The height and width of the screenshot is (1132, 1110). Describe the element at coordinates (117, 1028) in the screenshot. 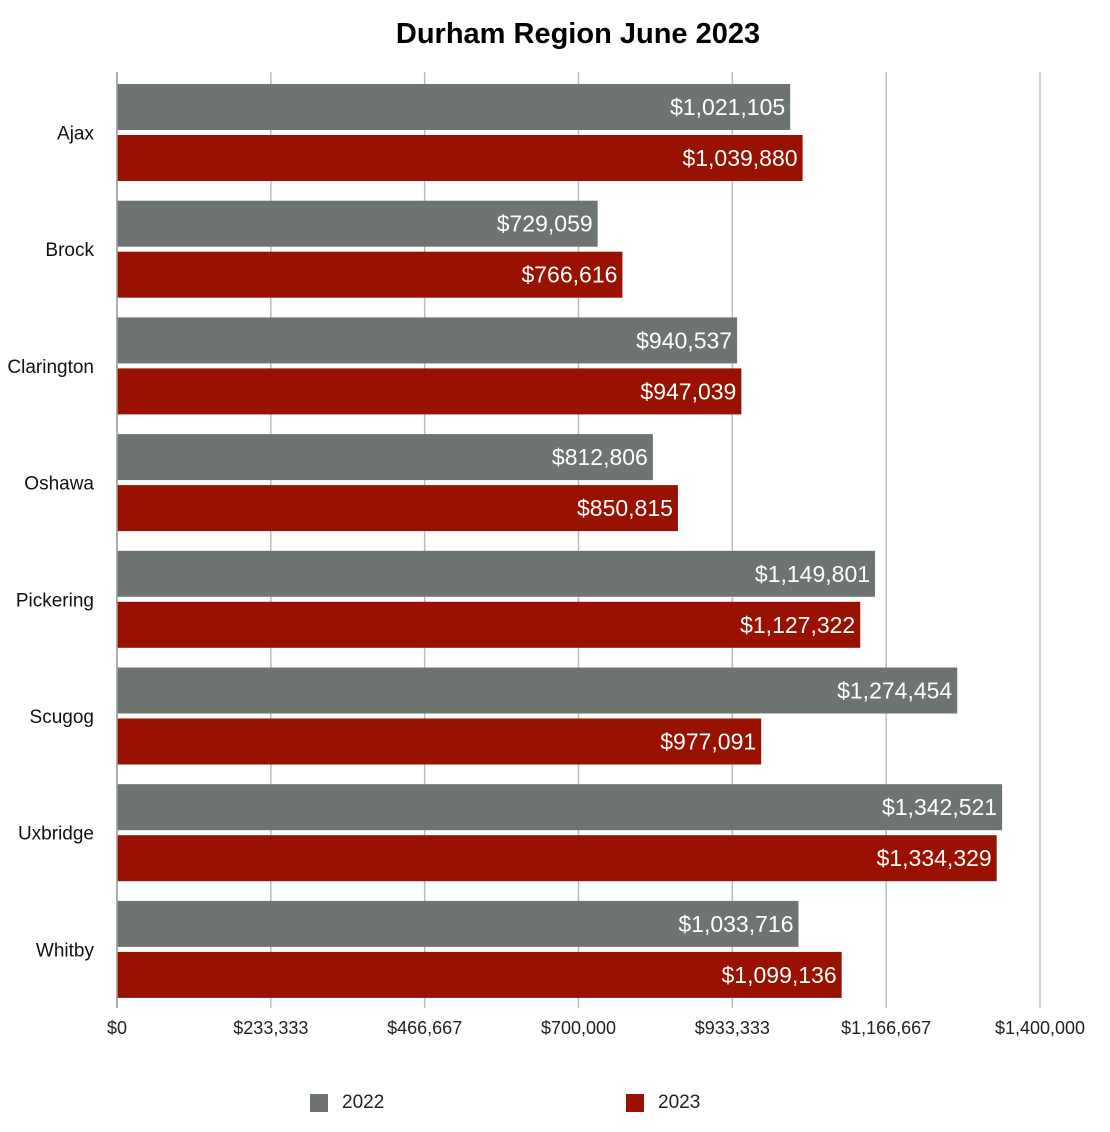

I see `x-tick-label: $0` at that location.